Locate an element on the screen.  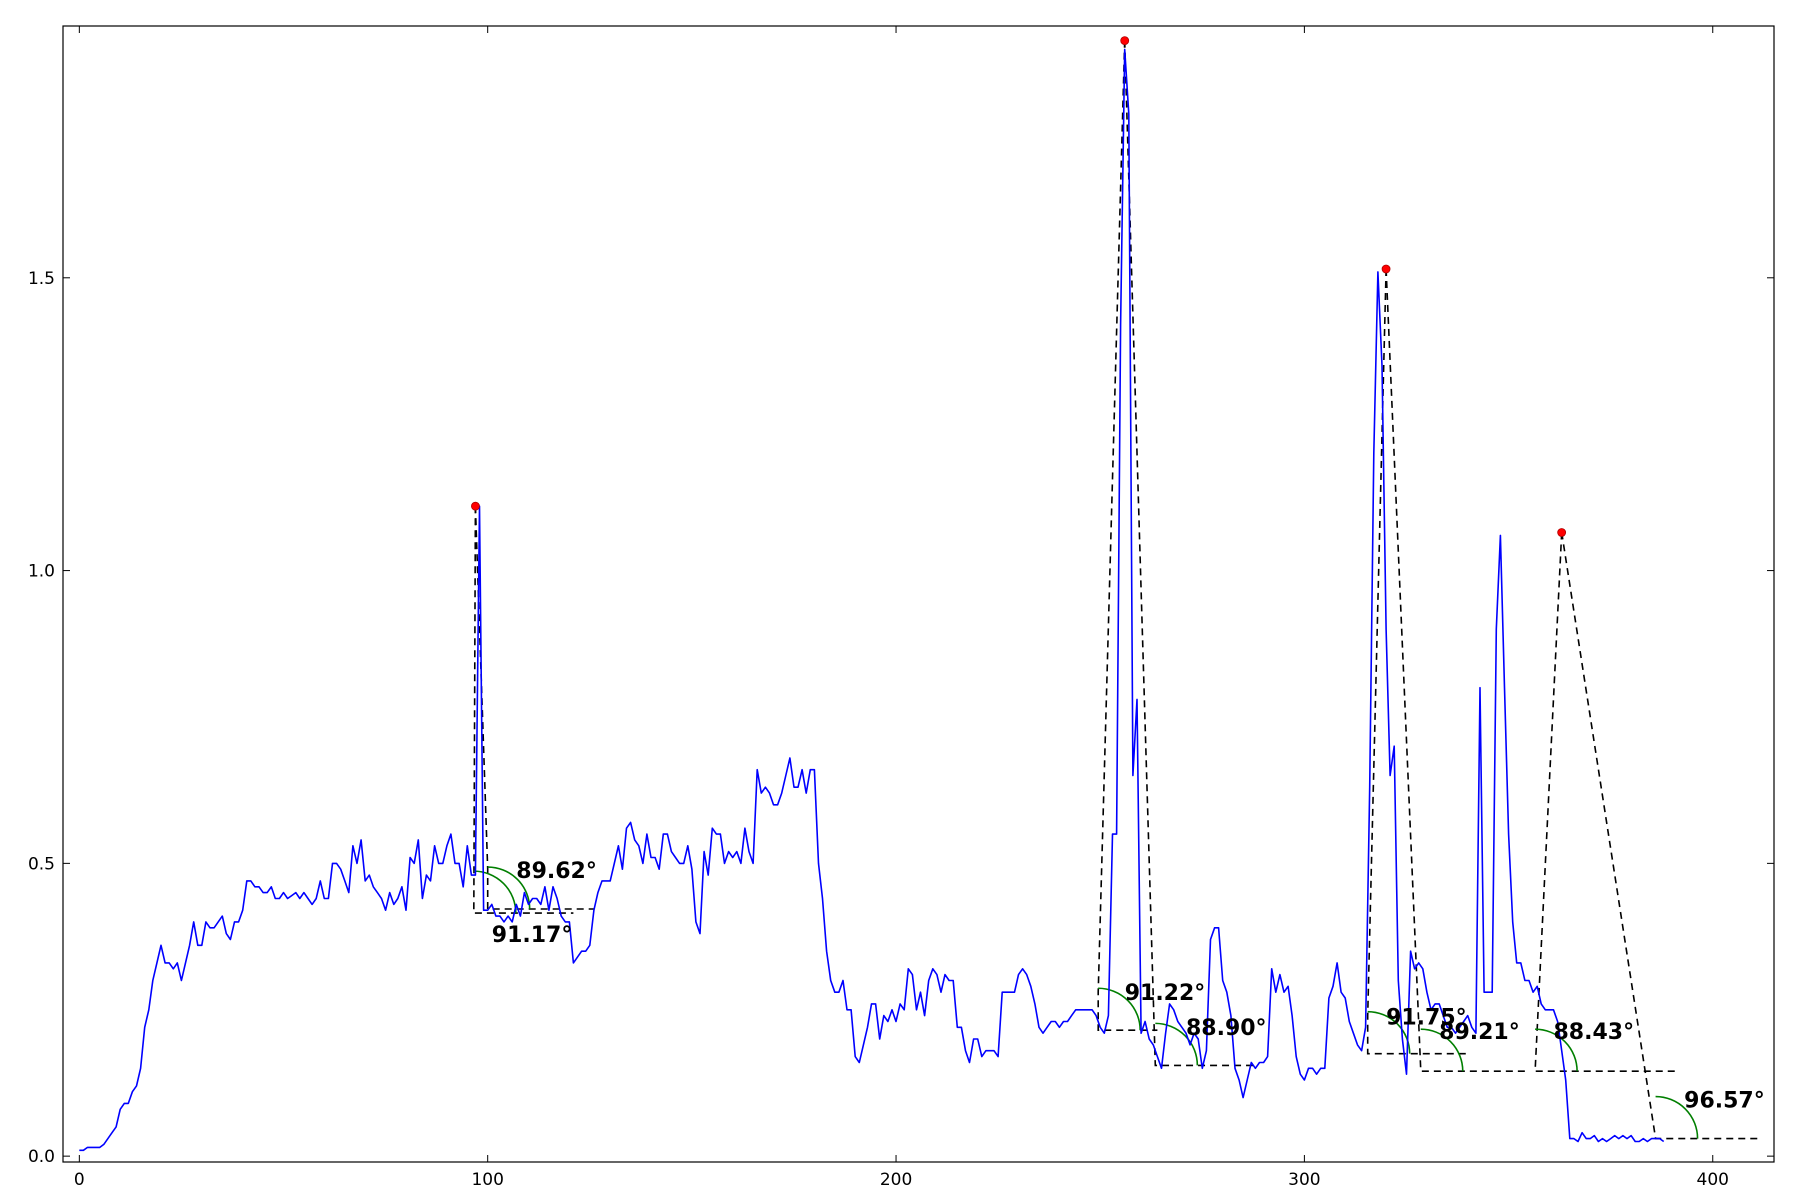
y-tick-label: 1.0 is located at coordinates (41, 572).